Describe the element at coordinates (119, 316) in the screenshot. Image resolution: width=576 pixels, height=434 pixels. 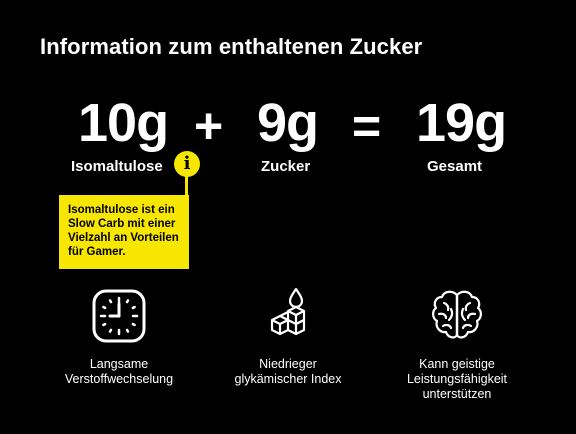
I see `clock-icon` at that location.